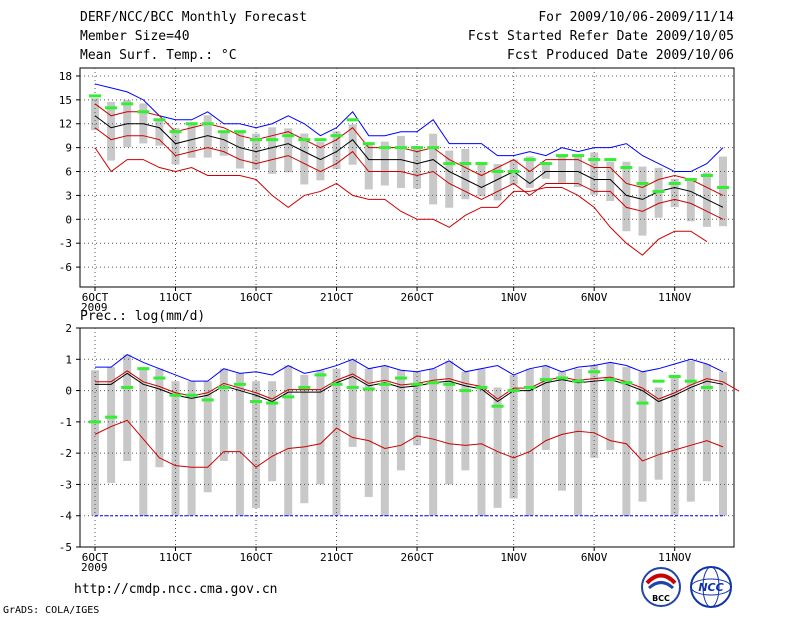  What do you see at coordinates (409, 368) in the screenshot?
I see `max-line` at bounding box center [409, 368].